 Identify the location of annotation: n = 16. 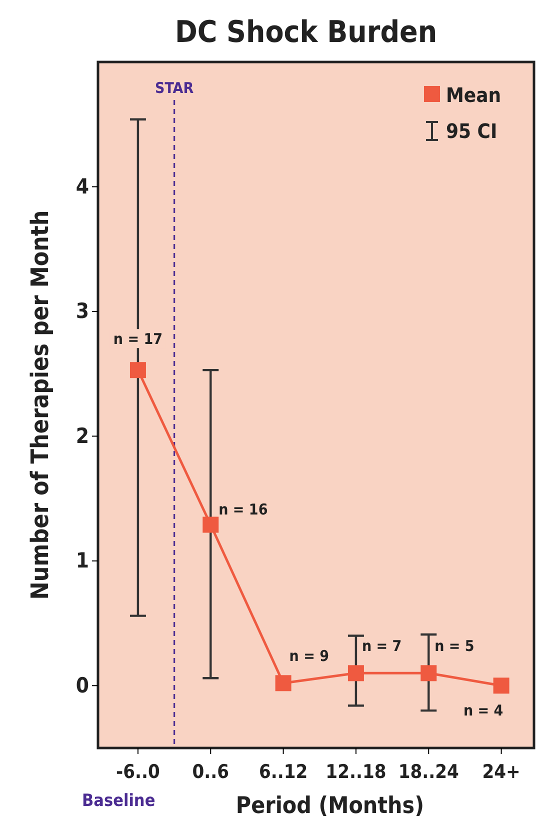
(243, 509).